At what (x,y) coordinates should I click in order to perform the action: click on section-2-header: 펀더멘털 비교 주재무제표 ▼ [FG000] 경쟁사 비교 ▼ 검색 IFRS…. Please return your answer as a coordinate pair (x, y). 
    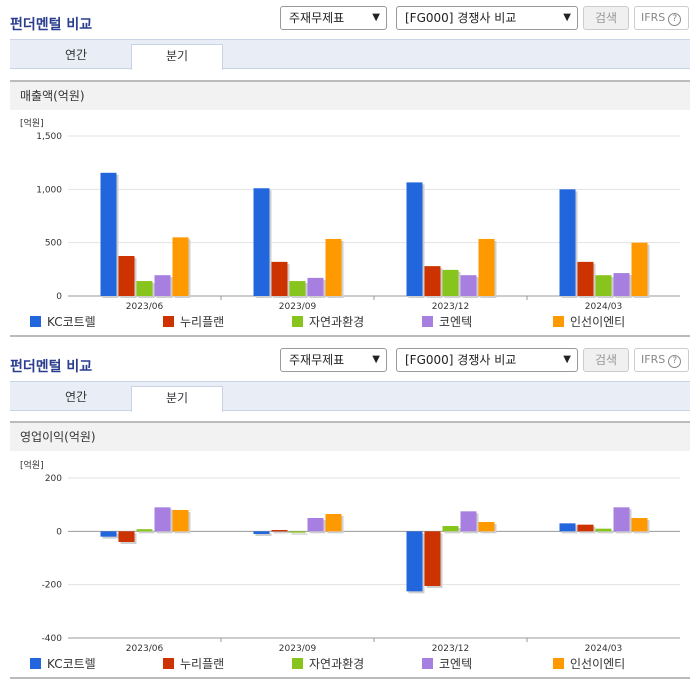
    Looking at the image, I should click on (348, 363).